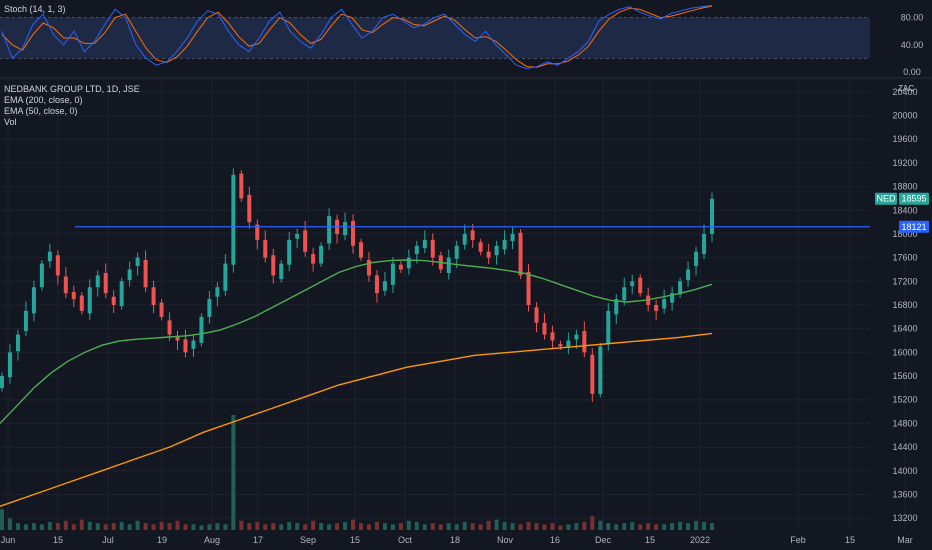  What do you see at coordinates (904, 305) in the screenshot?
I see `y-tick-label: 16800` at bounding box center [904, 305].